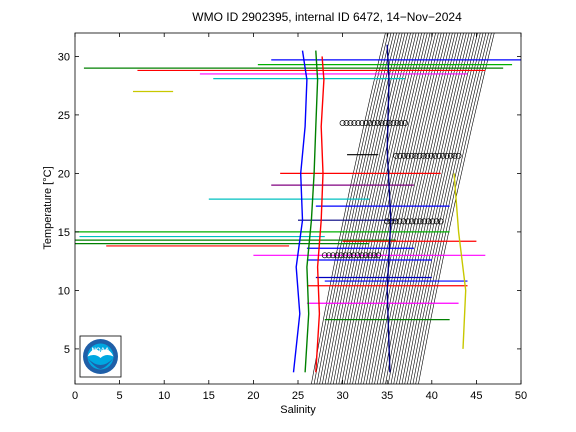 The image size is (576, 432). I want to click on x-tick-label: 35, so click(387, 396).